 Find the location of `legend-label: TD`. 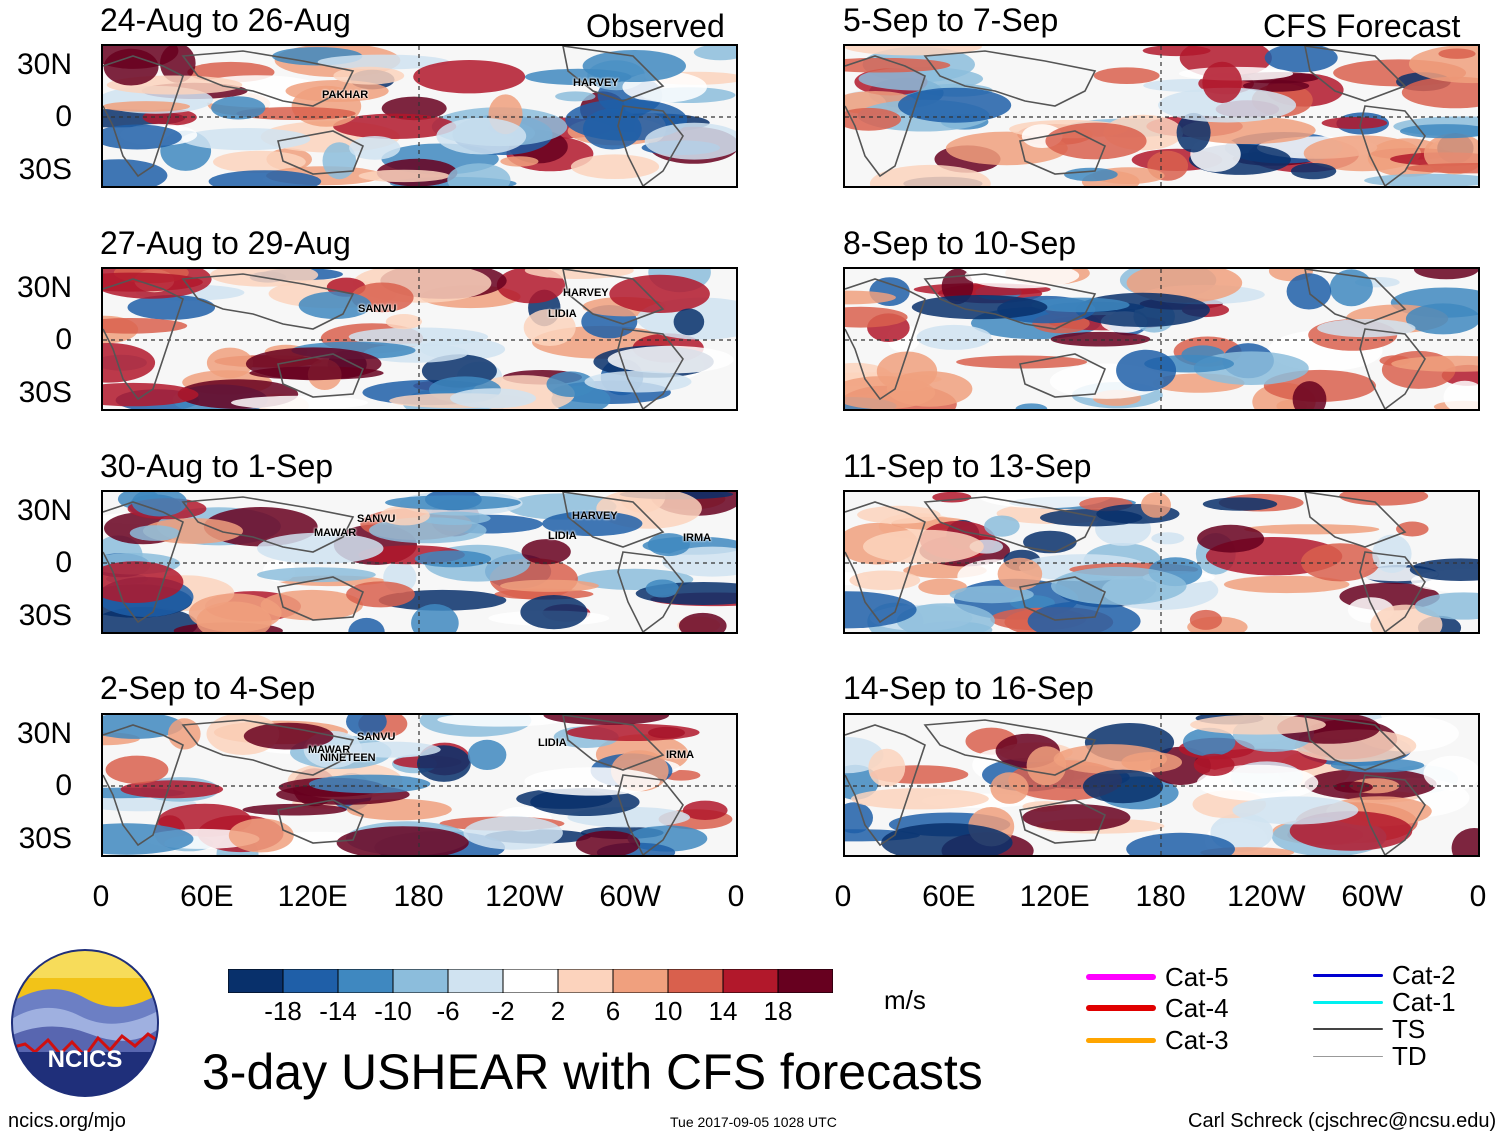

legend-label: TD is located at coordinates (1409, 1056).